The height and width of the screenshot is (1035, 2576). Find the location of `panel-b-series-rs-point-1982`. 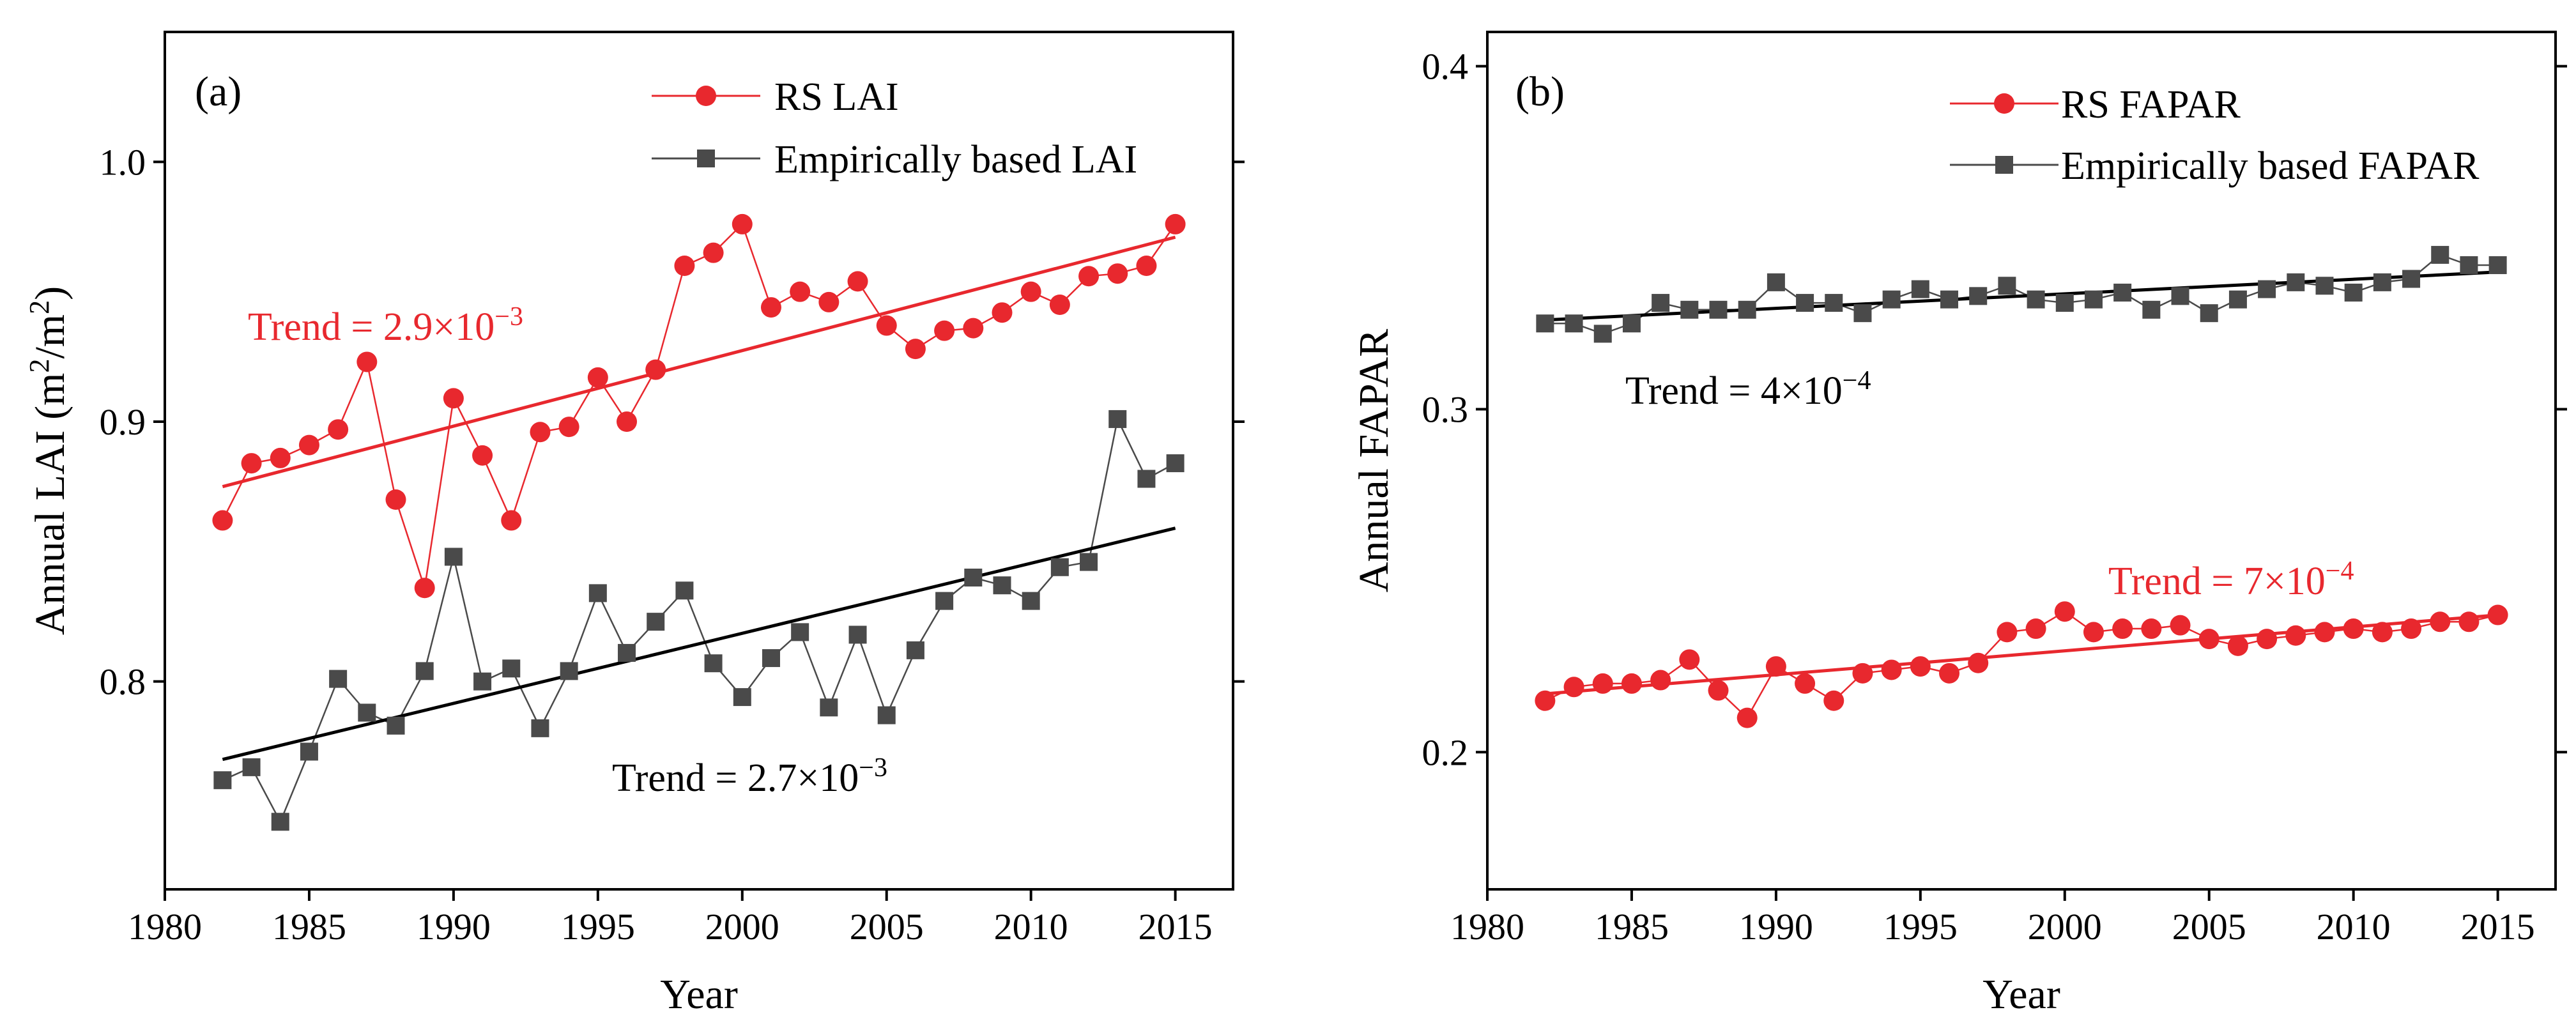

panel-b-series-rs-point-1982 is located at coordinates (1545, 700).